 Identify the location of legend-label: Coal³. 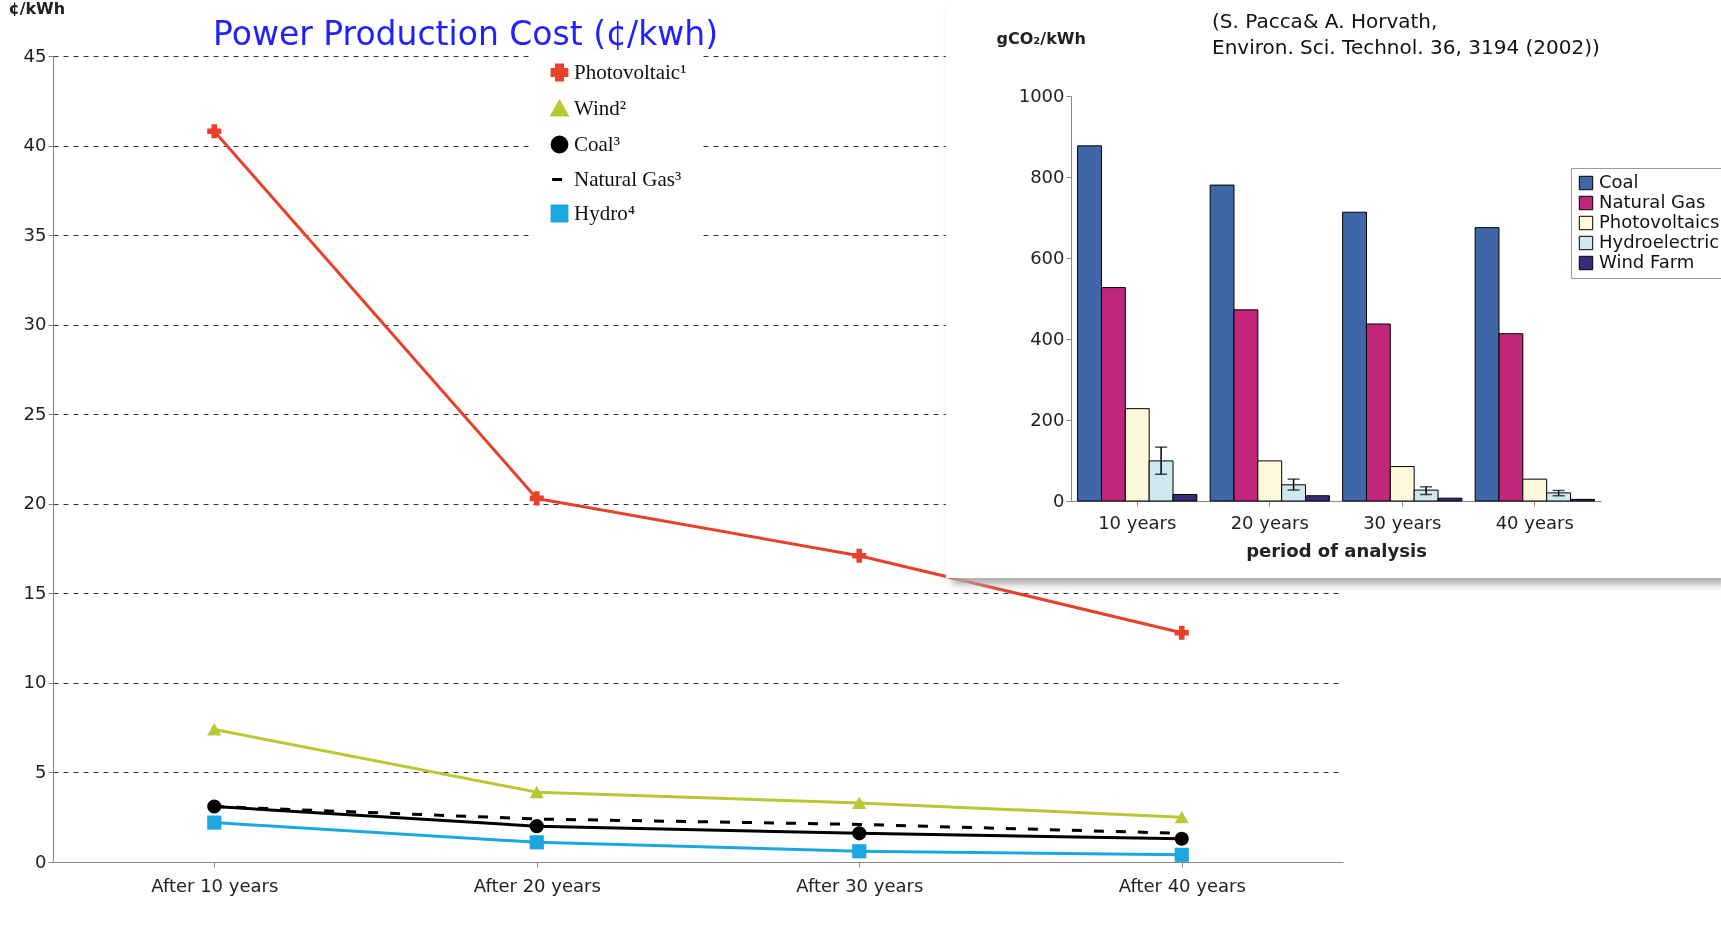
(597, 143).